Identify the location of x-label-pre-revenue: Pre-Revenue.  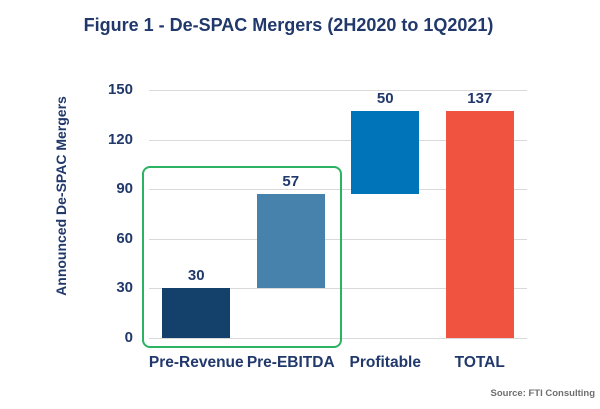
(196, 362).